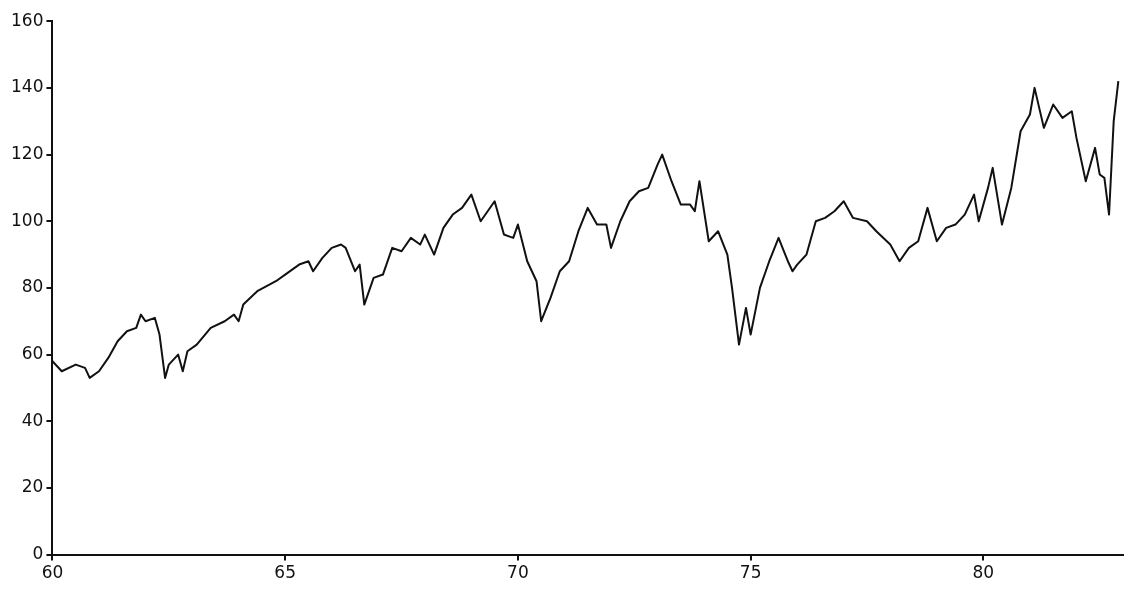  What do you see at coordinates (32, 353) in the screenshot?
I see `y-tick-label: 60` at bounding box center [32, 353].